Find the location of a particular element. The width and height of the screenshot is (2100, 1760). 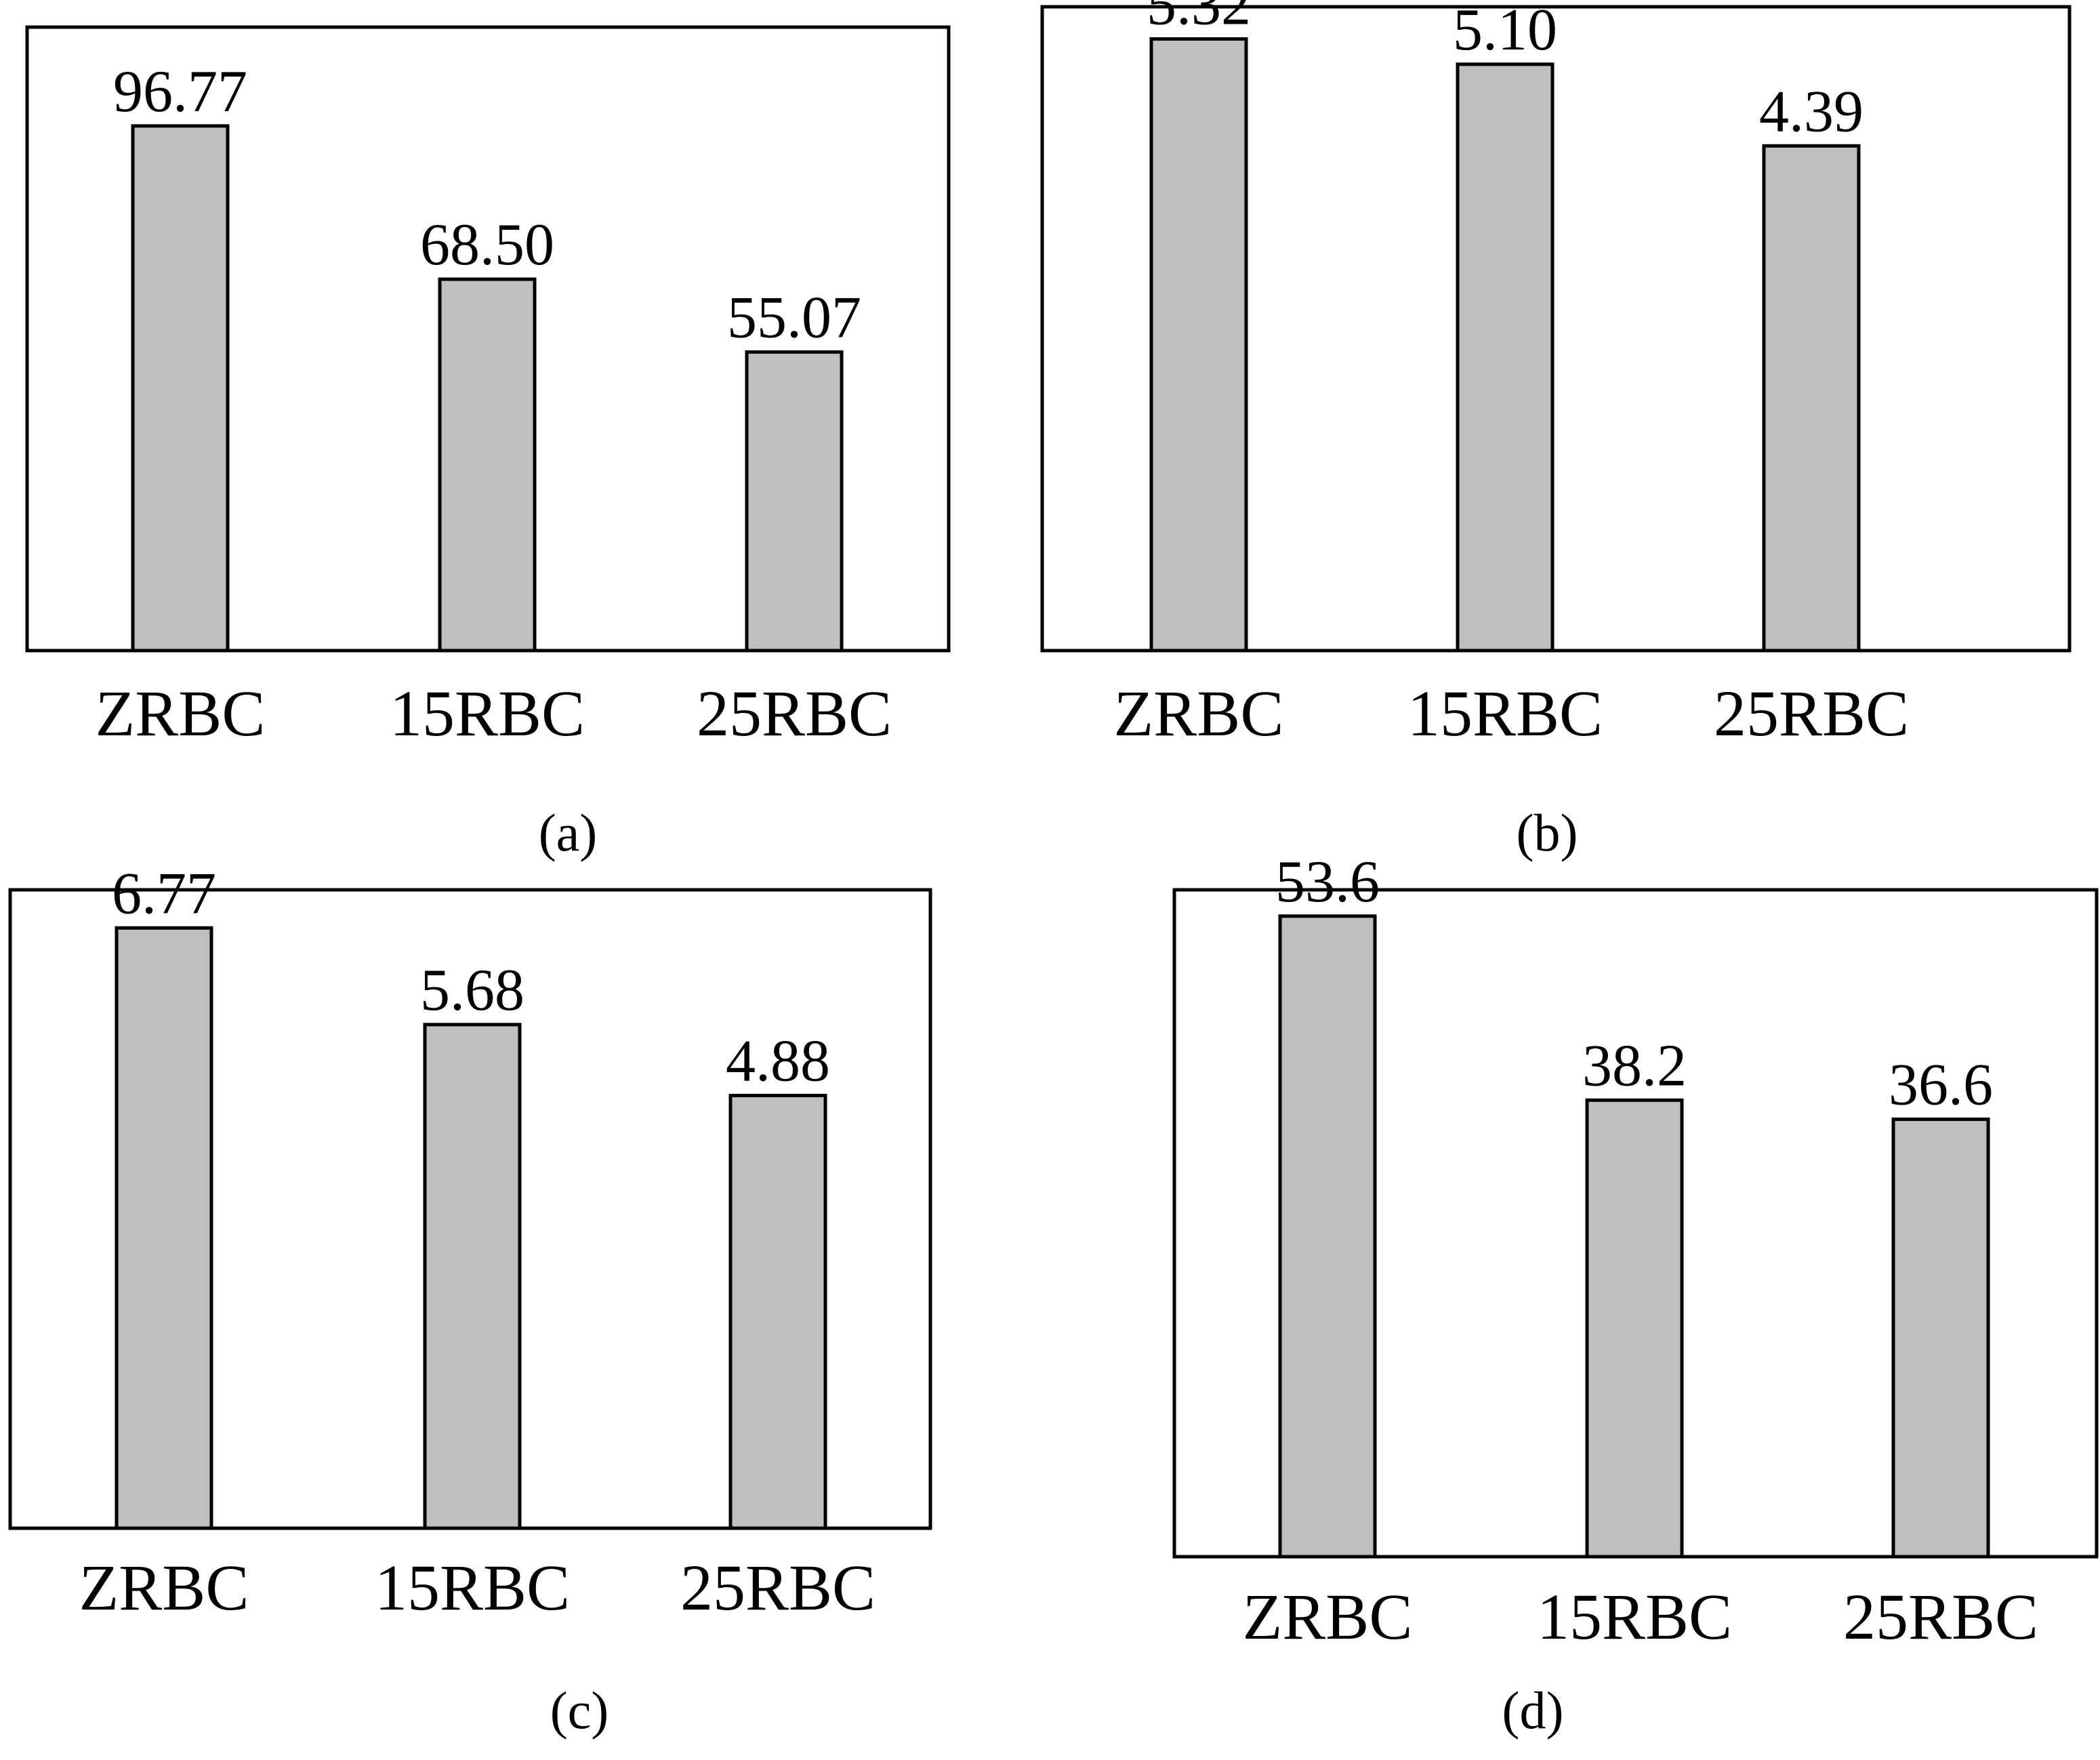

chart-b-tick-label-2: 15RBC is located at coordinates (1505, 714).